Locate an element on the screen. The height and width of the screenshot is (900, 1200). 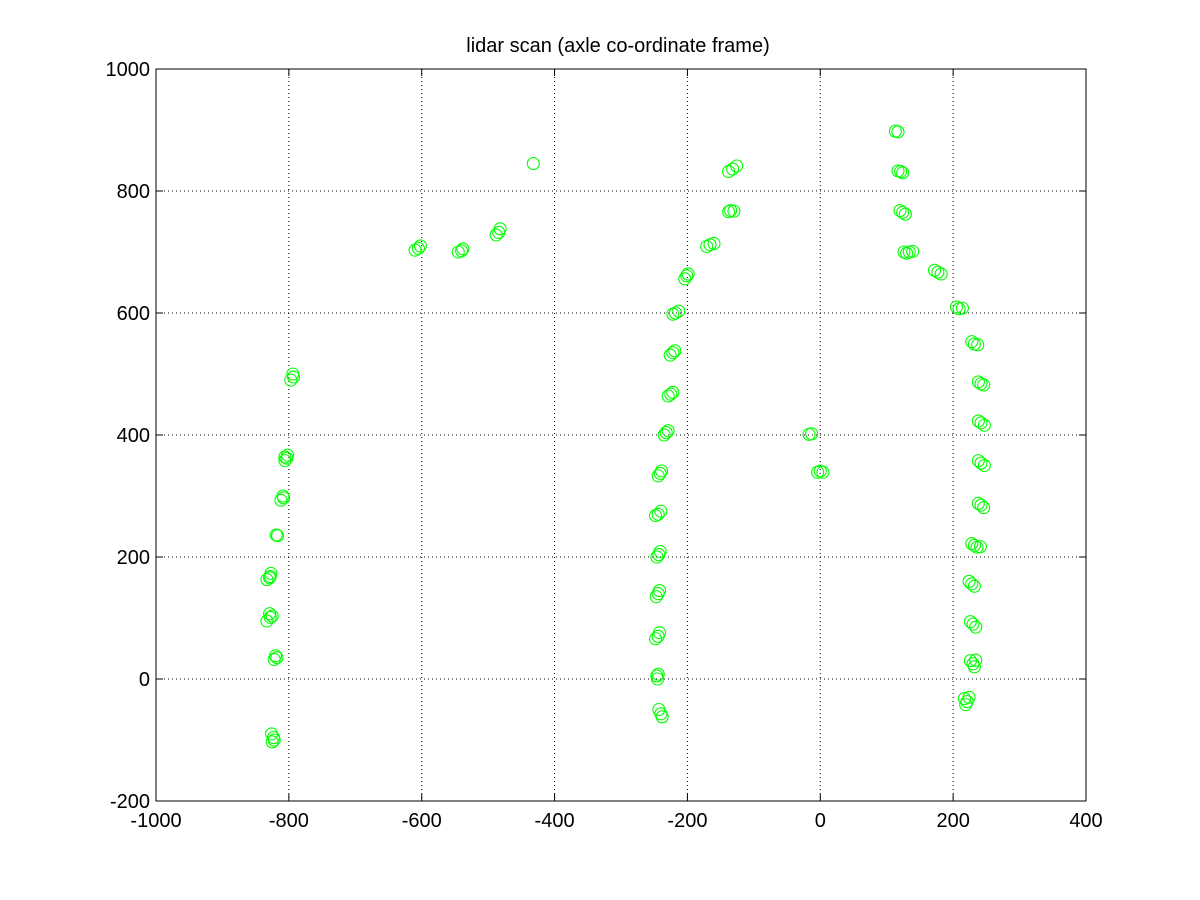
y-tick-label: 600 is located at coordinates (133, 314).